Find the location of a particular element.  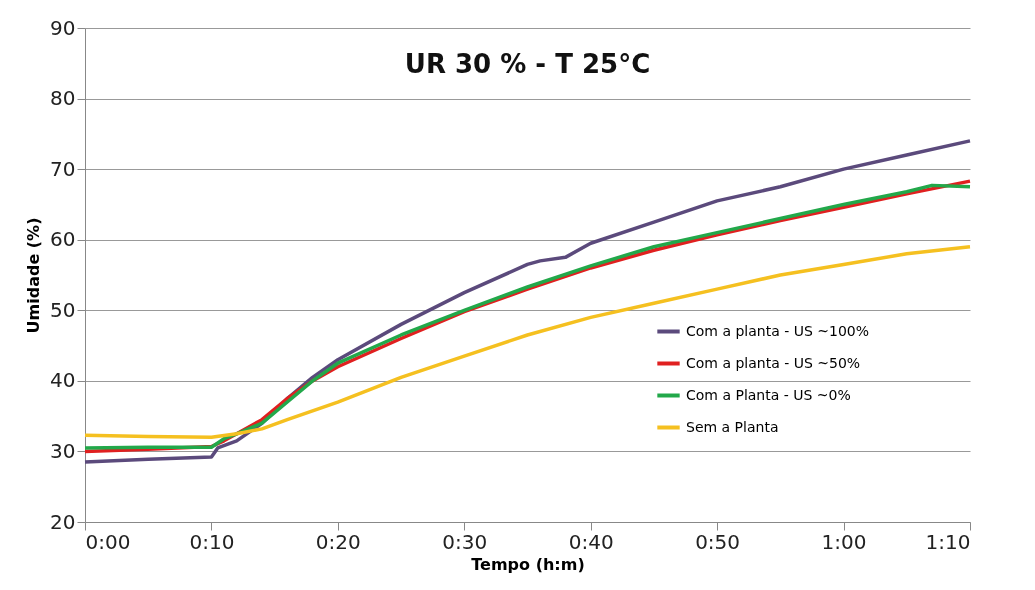

y-tick-label: 90 is located at coordinates (63, 27).